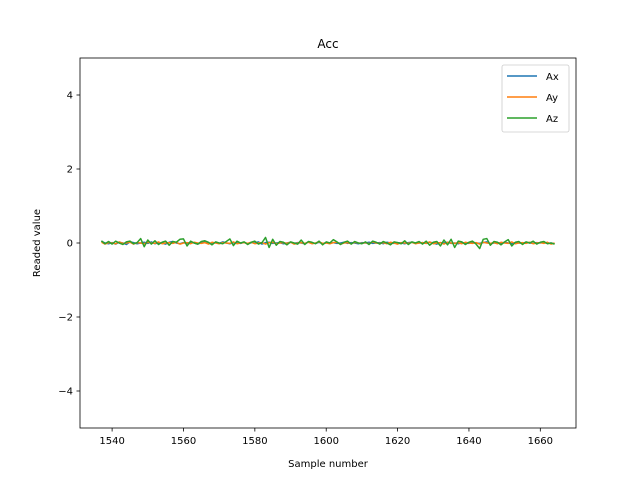 The height and width of the screenshot is (480, 640). Describe the element at coordinates (70, 170) in the screenshot. I see `y-tick-label: 2` at that location.